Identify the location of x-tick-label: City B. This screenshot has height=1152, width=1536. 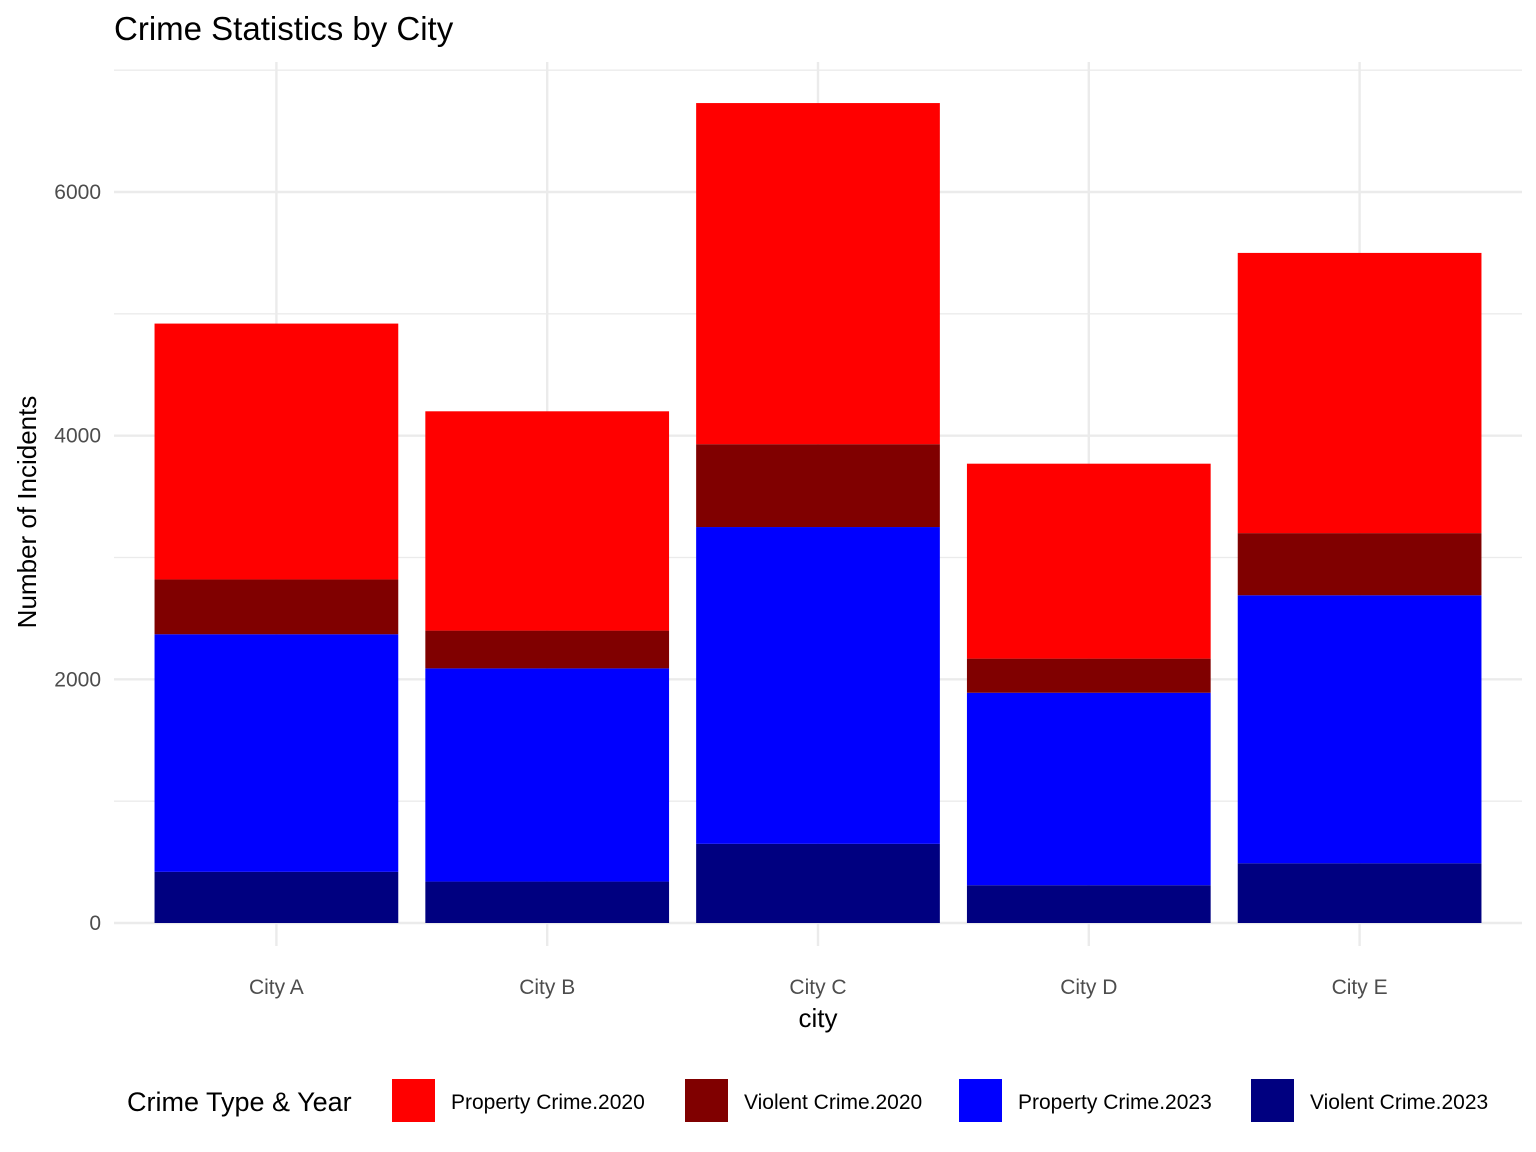
(547, 987).